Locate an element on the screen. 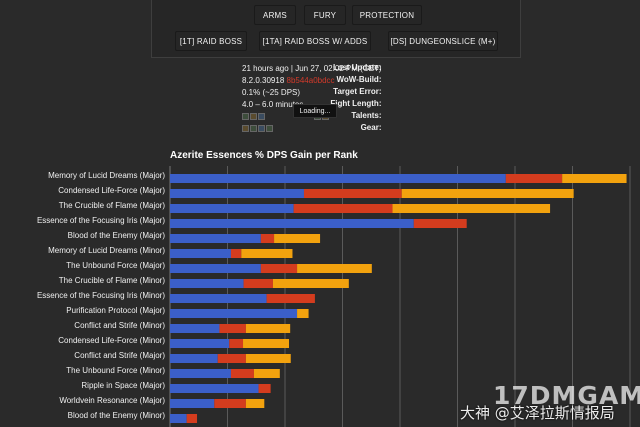 Image resolution: width=640 pixels, height=427 pixels. category-label: Worldvein Resonance (Major) is located at coordinates (112, 400).